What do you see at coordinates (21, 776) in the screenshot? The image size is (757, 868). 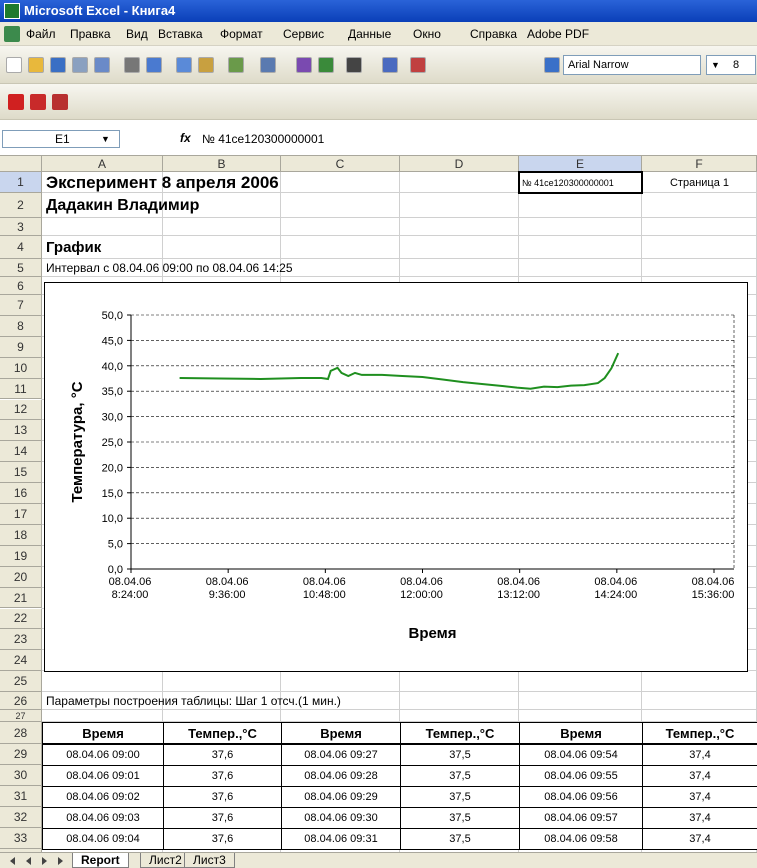 I see `row-header: 30` at bounding box center [21, 776].